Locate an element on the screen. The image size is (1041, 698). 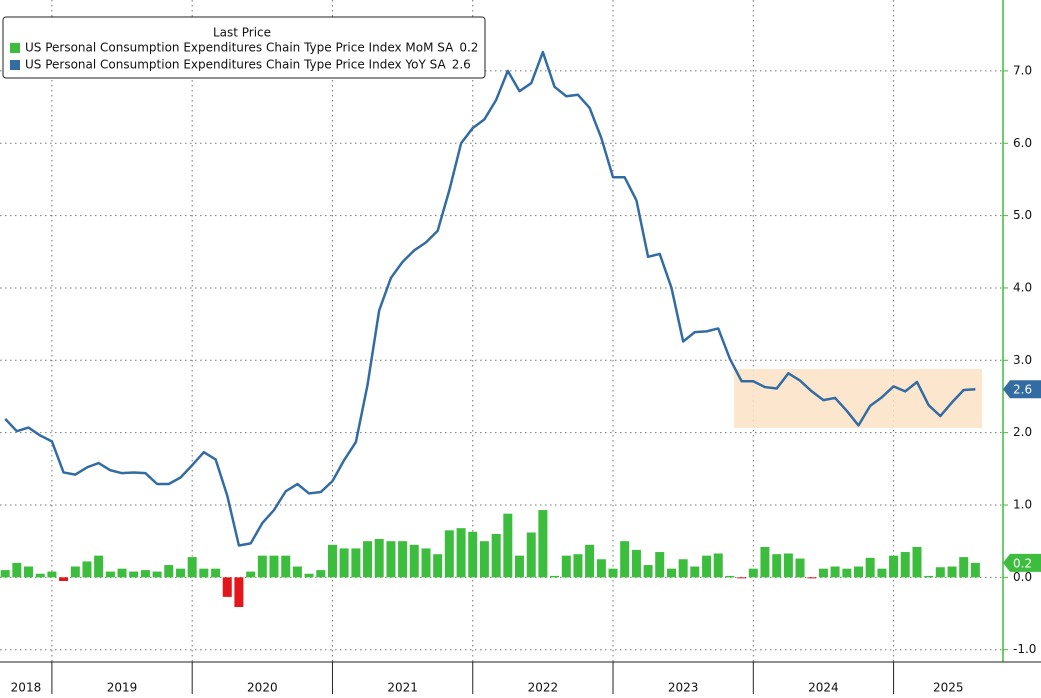
y-tick-label: 2.0 is located at coordinates (1022, 432).